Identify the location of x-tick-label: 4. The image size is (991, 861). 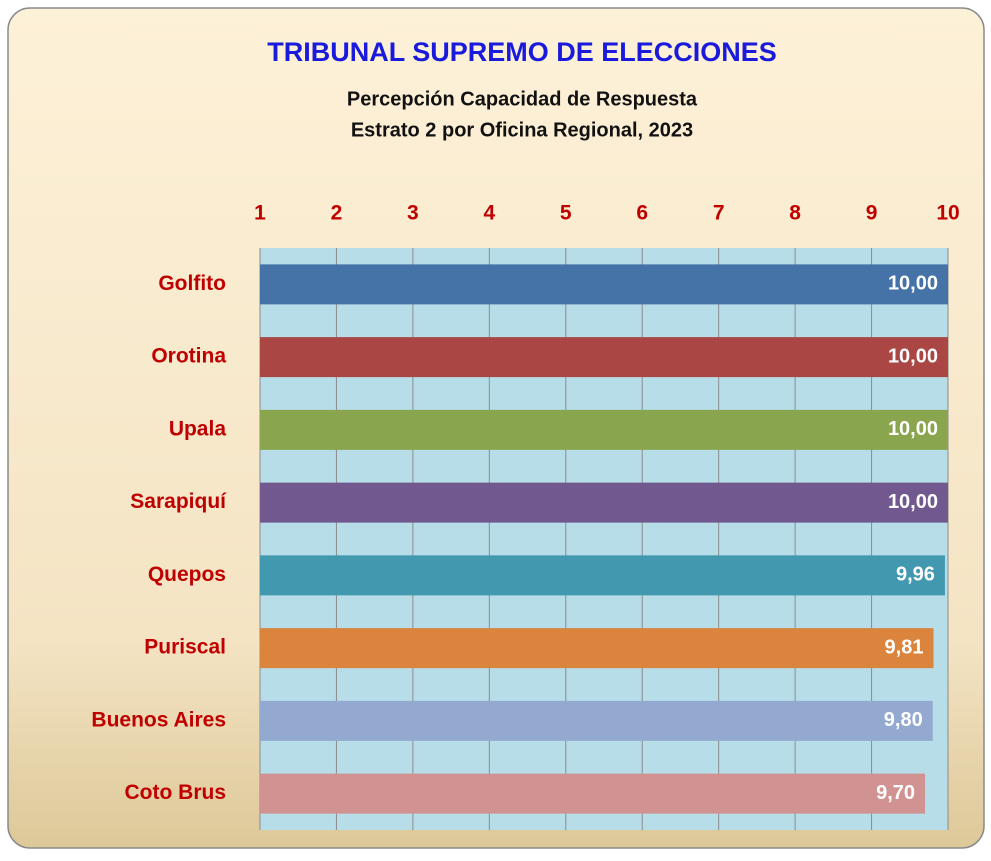
(489, 213).